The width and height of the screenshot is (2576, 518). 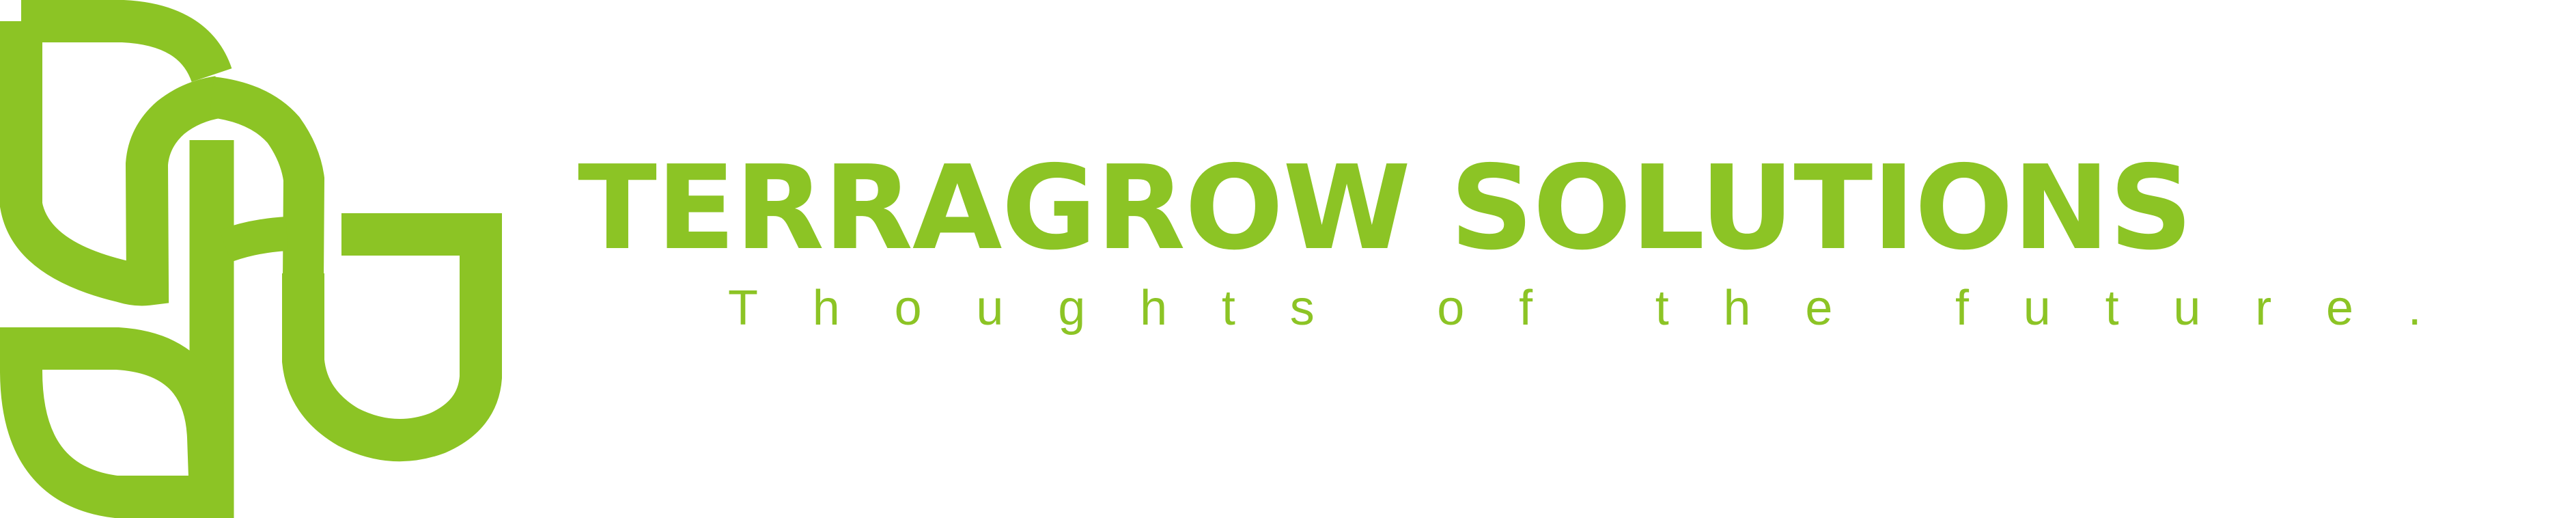 What do you see at coordinates (392, 337) in the screenshot?
I see `logo-right-cup` at bounding box center [392, 337].